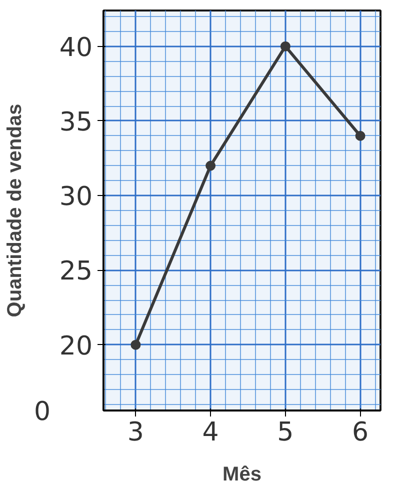 The image size is (400, 488). Describe the element at coordinates (76, 47) in the screenshot. I see `y-tick-label: 40` at that location.